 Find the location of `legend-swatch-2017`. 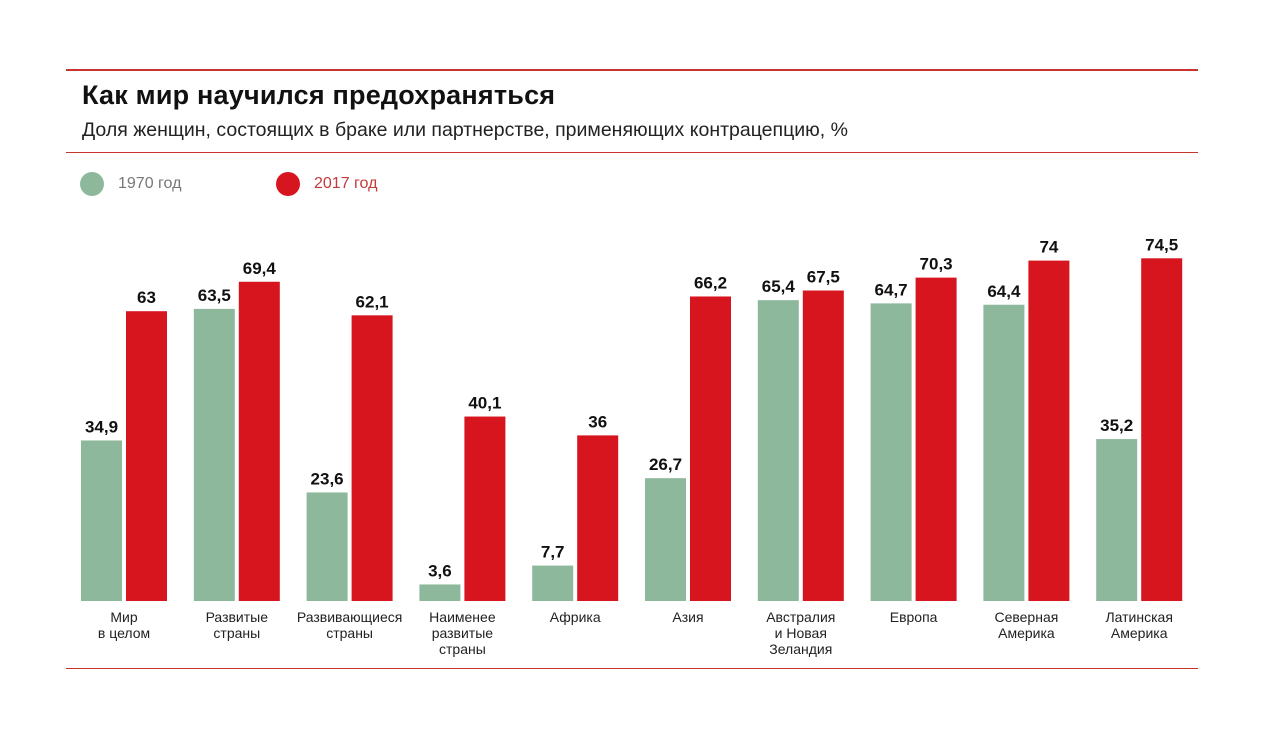

legend-swatch-2017 is located at coordinates (288, 184).